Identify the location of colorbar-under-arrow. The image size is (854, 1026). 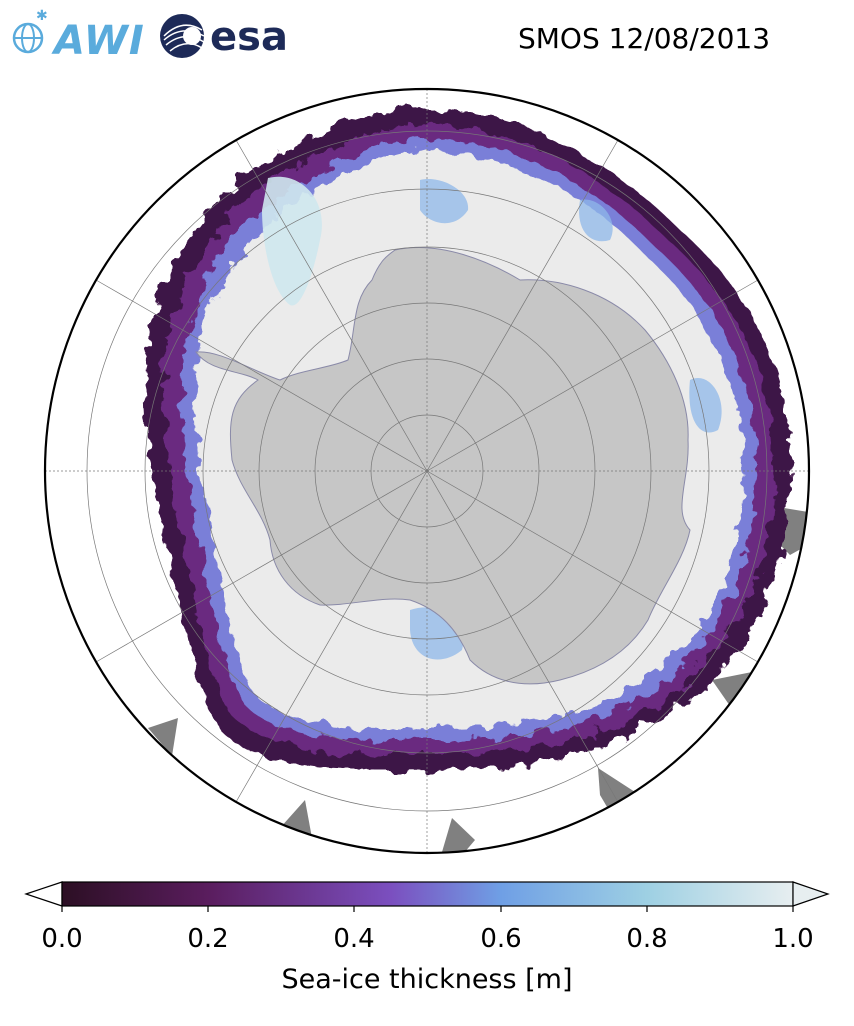
(43, 894).